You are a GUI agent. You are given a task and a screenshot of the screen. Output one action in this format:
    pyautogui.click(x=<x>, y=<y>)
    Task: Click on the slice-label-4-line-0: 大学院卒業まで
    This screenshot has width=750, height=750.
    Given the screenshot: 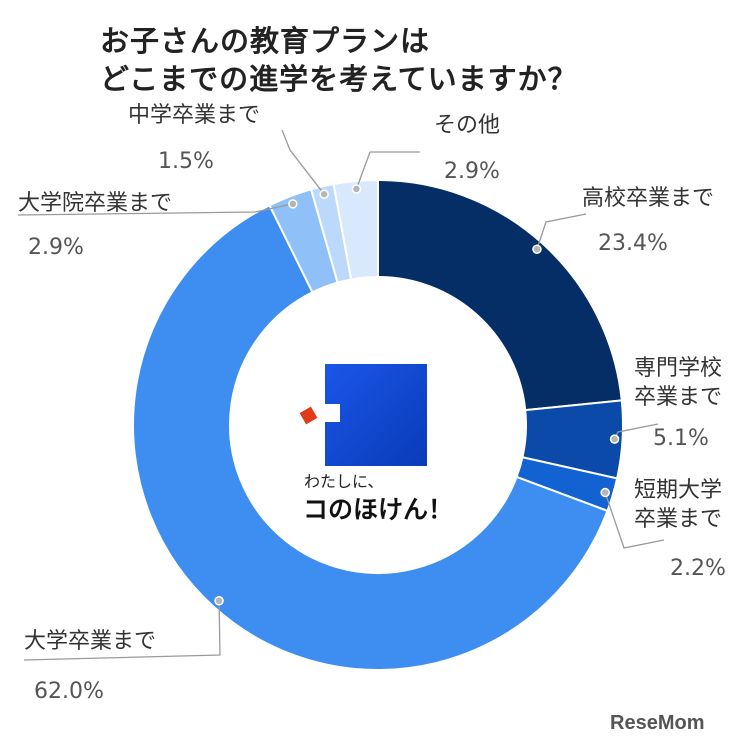 What is the action you would take?
    pyautogui.click(x=95, y=203)
    